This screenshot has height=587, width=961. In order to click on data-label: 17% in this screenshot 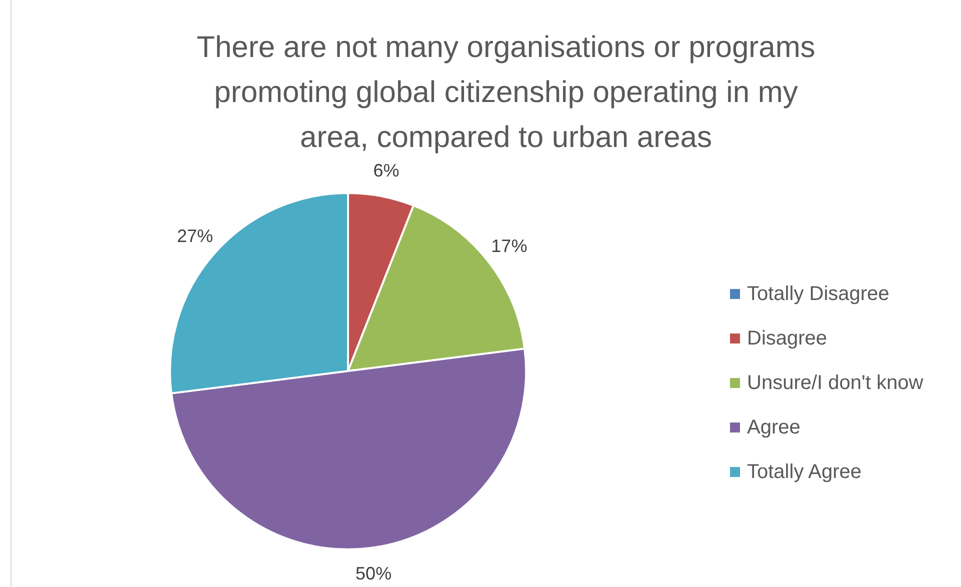, I will do `click(509, 246)`.